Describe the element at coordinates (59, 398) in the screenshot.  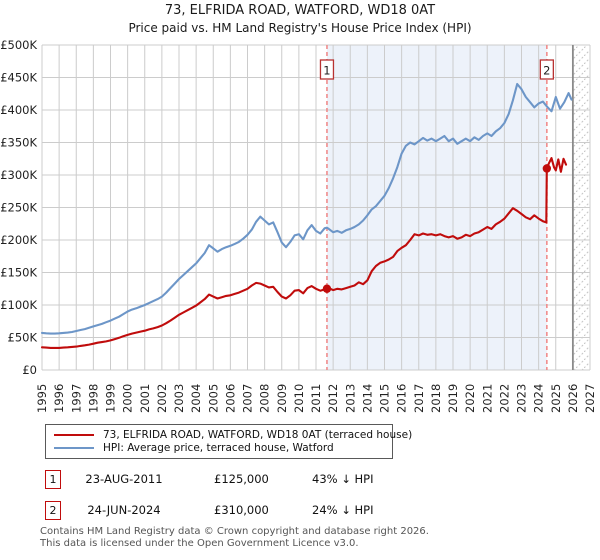
I see `x-tick-label: 1996` at that location.